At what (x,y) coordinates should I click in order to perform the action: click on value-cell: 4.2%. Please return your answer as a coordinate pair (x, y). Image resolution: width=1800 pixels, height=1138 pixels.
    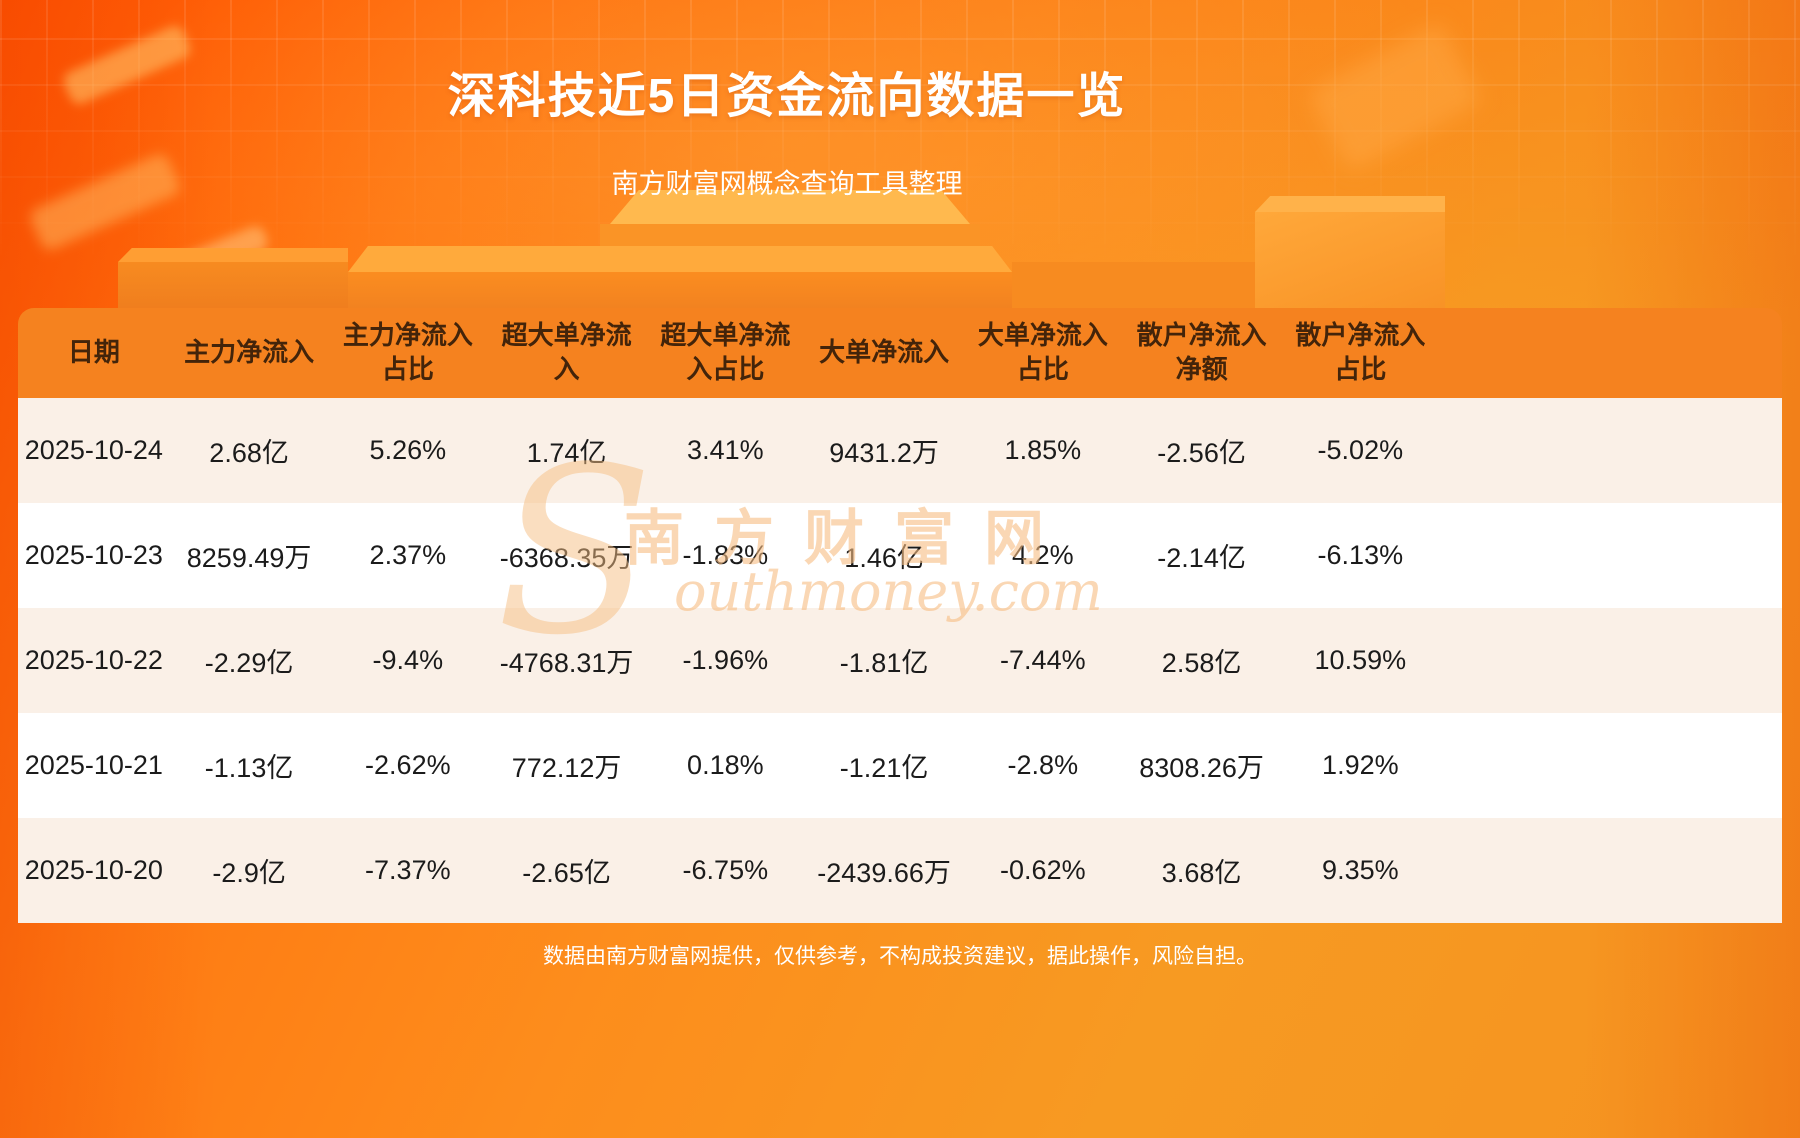
    Looking at the image, I should click on (1043, 555).